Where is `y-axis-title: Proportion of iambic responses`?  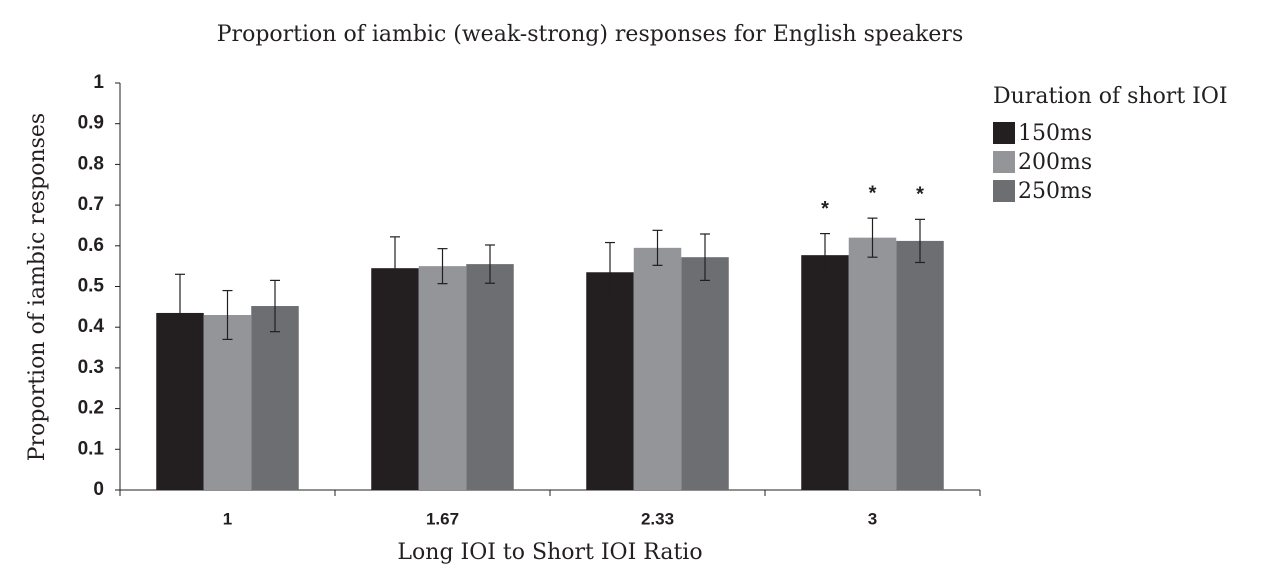
y-axis-title: Proportion of iambic responses is located at coordinates (37, 287).